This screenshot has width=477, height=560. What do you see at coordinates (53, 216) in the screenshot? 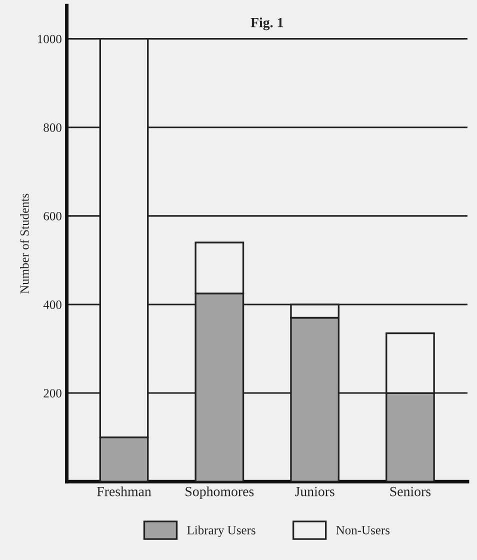
I see `y-tick-label: 600` at bounding box center [53, 216].